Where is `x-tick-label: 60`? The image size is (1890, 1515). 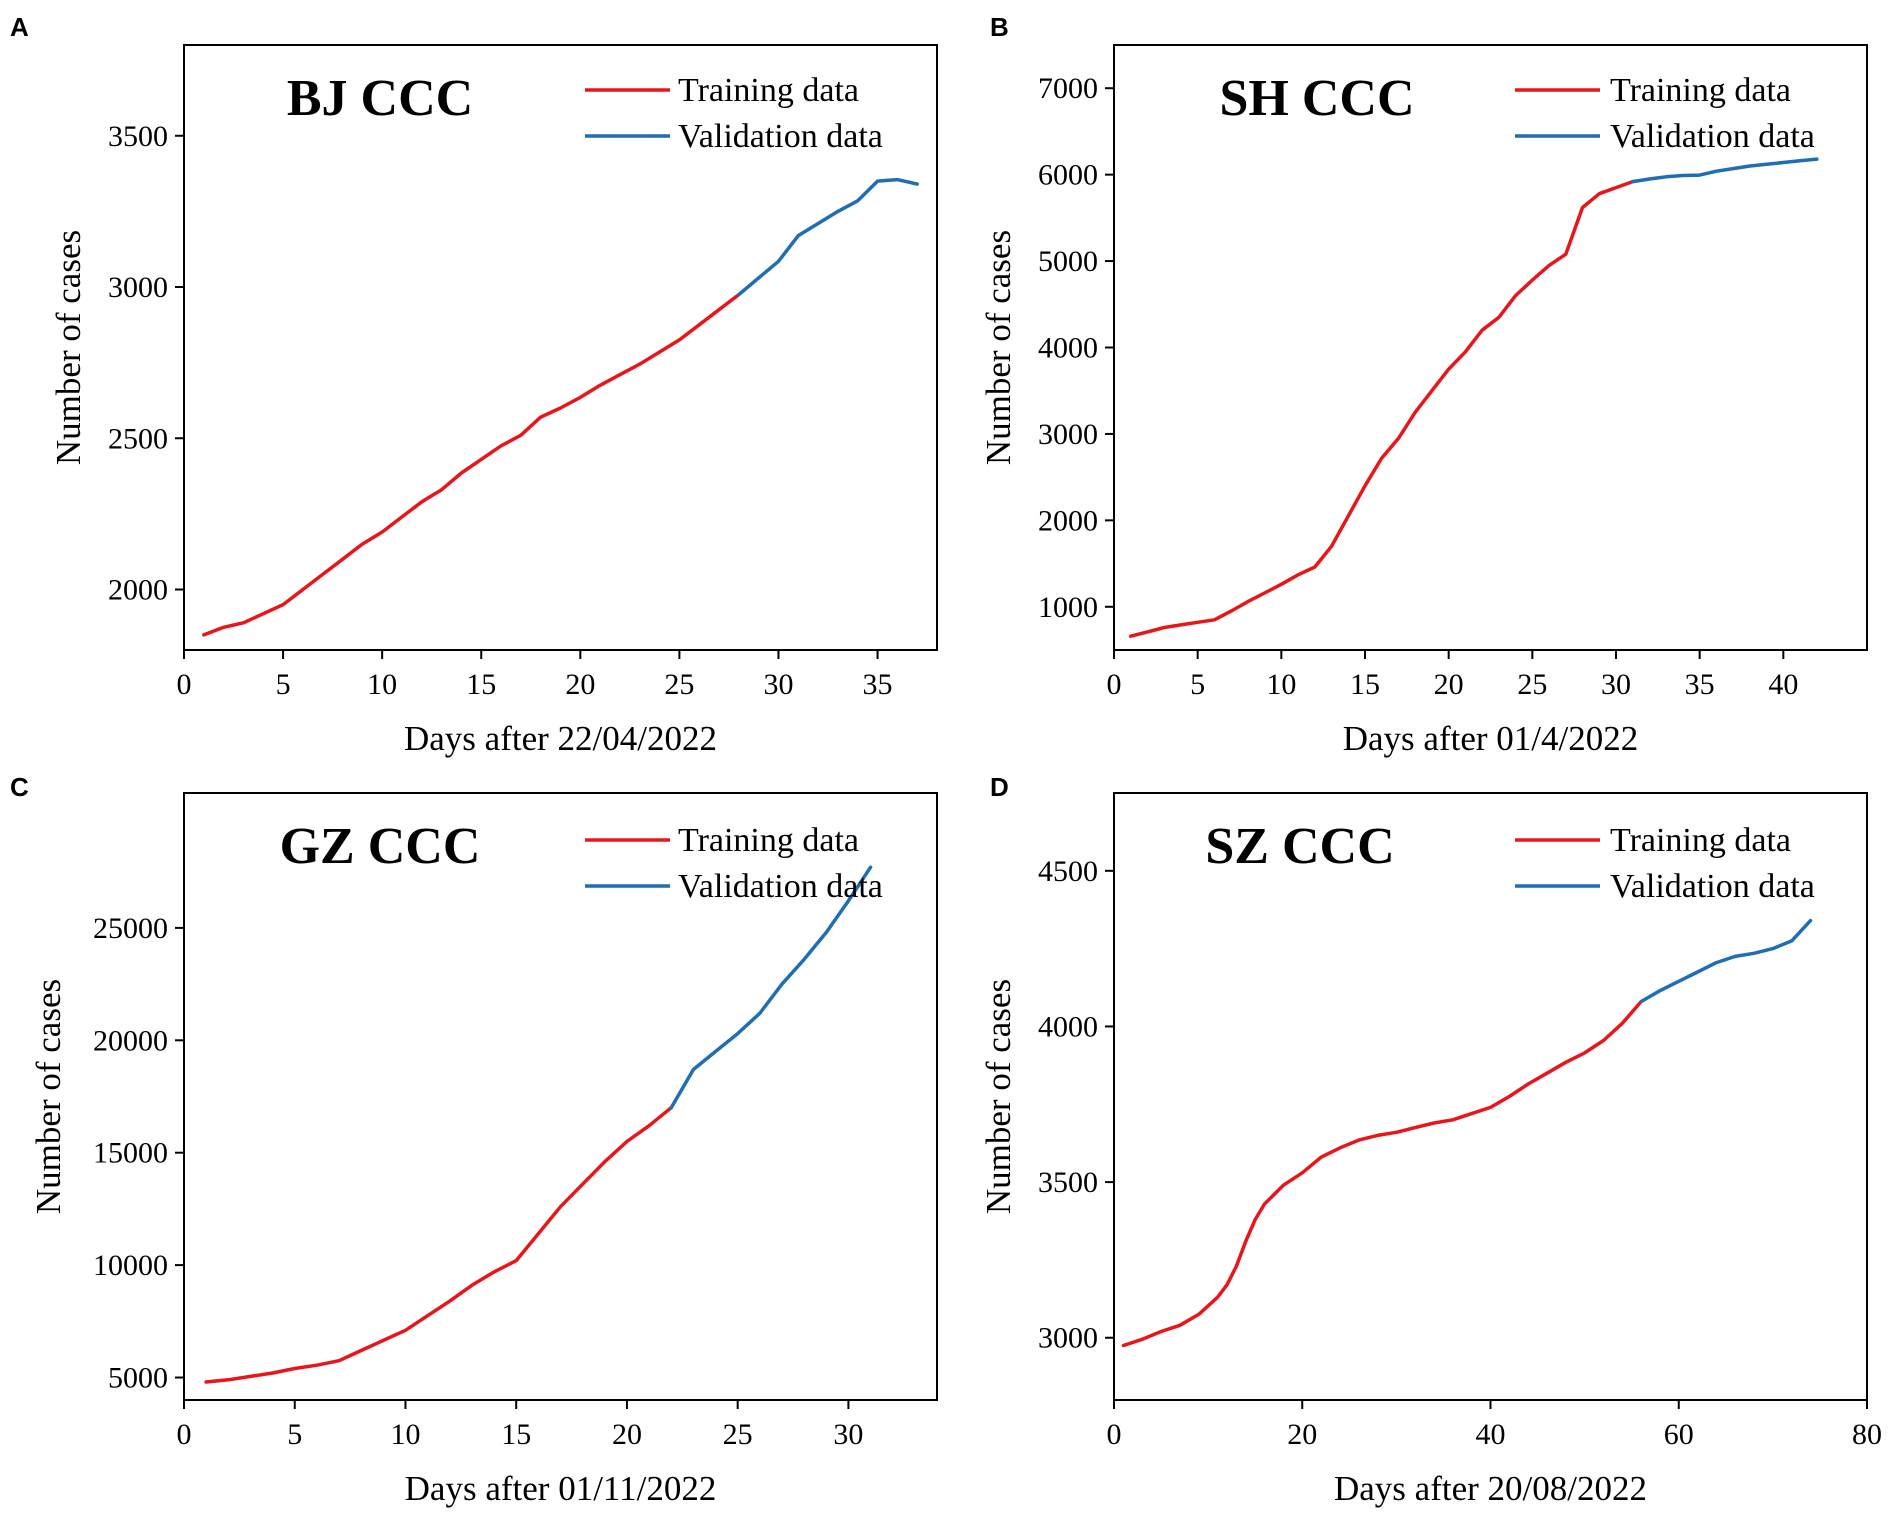 x-tick-label: 60 is located at coordinates (1679, 1434).